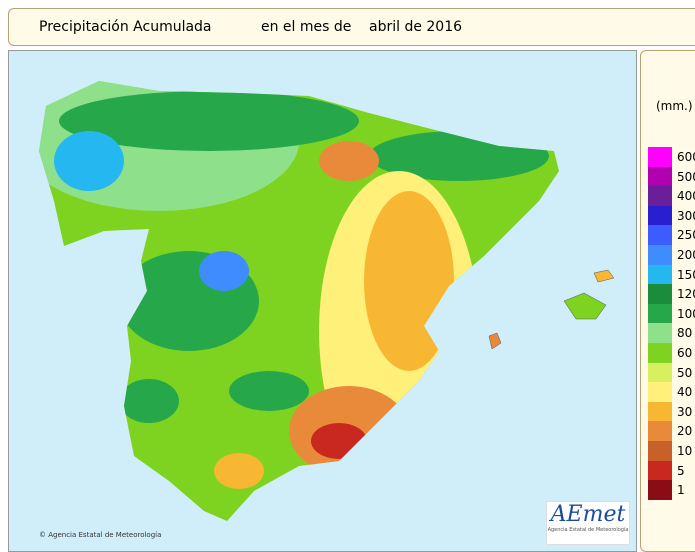  What do you see at coordinates (100, 535) in the screenshot?
I see `copyright: © Agencia Estatal de Meteorología` at bounding box center [100, 535].